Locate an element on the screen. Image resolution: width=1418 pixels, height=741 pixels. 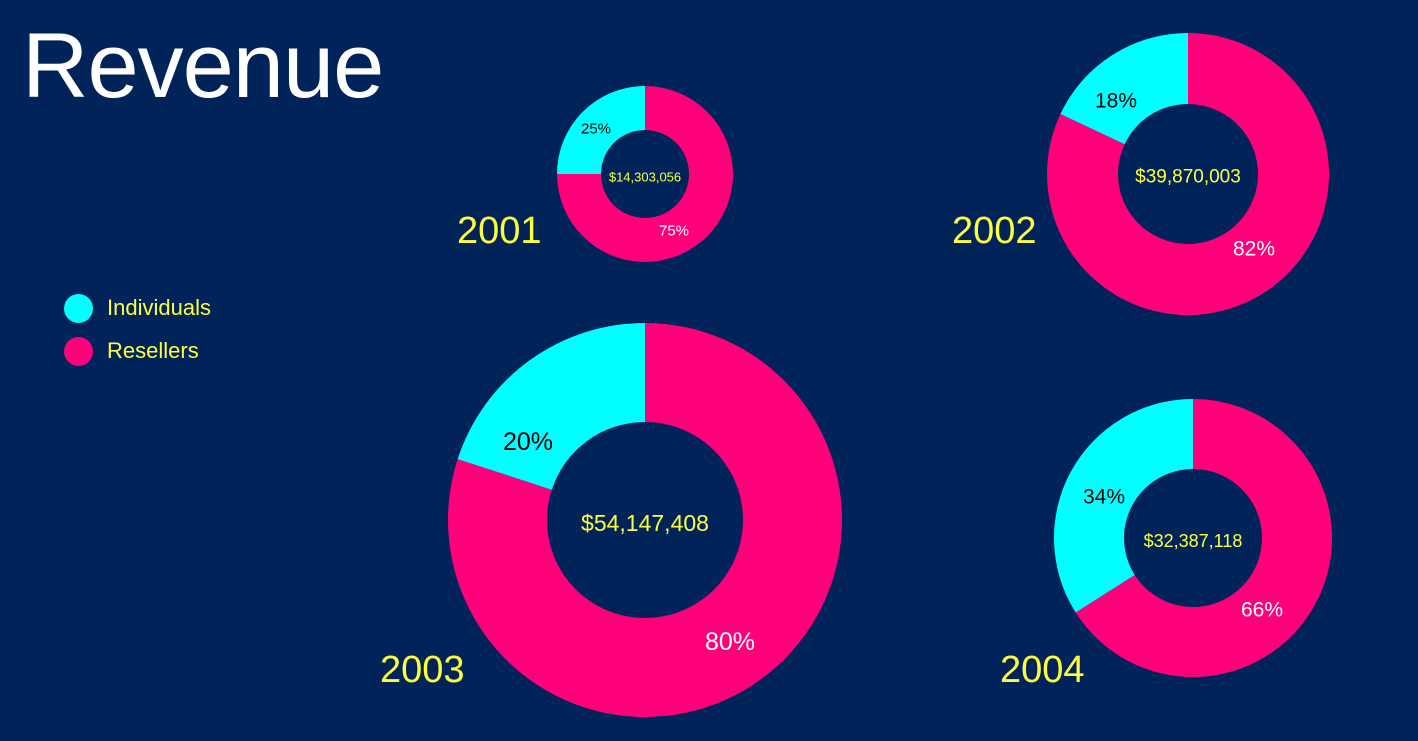
legend-item-individuals: Individuals is located at coordinates (137, 308).